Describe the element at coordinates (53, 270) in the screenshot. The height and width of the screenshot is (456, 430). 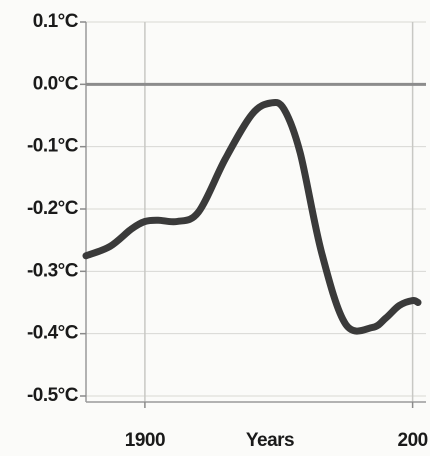
I see `y-tick-label: -0.3°C` at that location.